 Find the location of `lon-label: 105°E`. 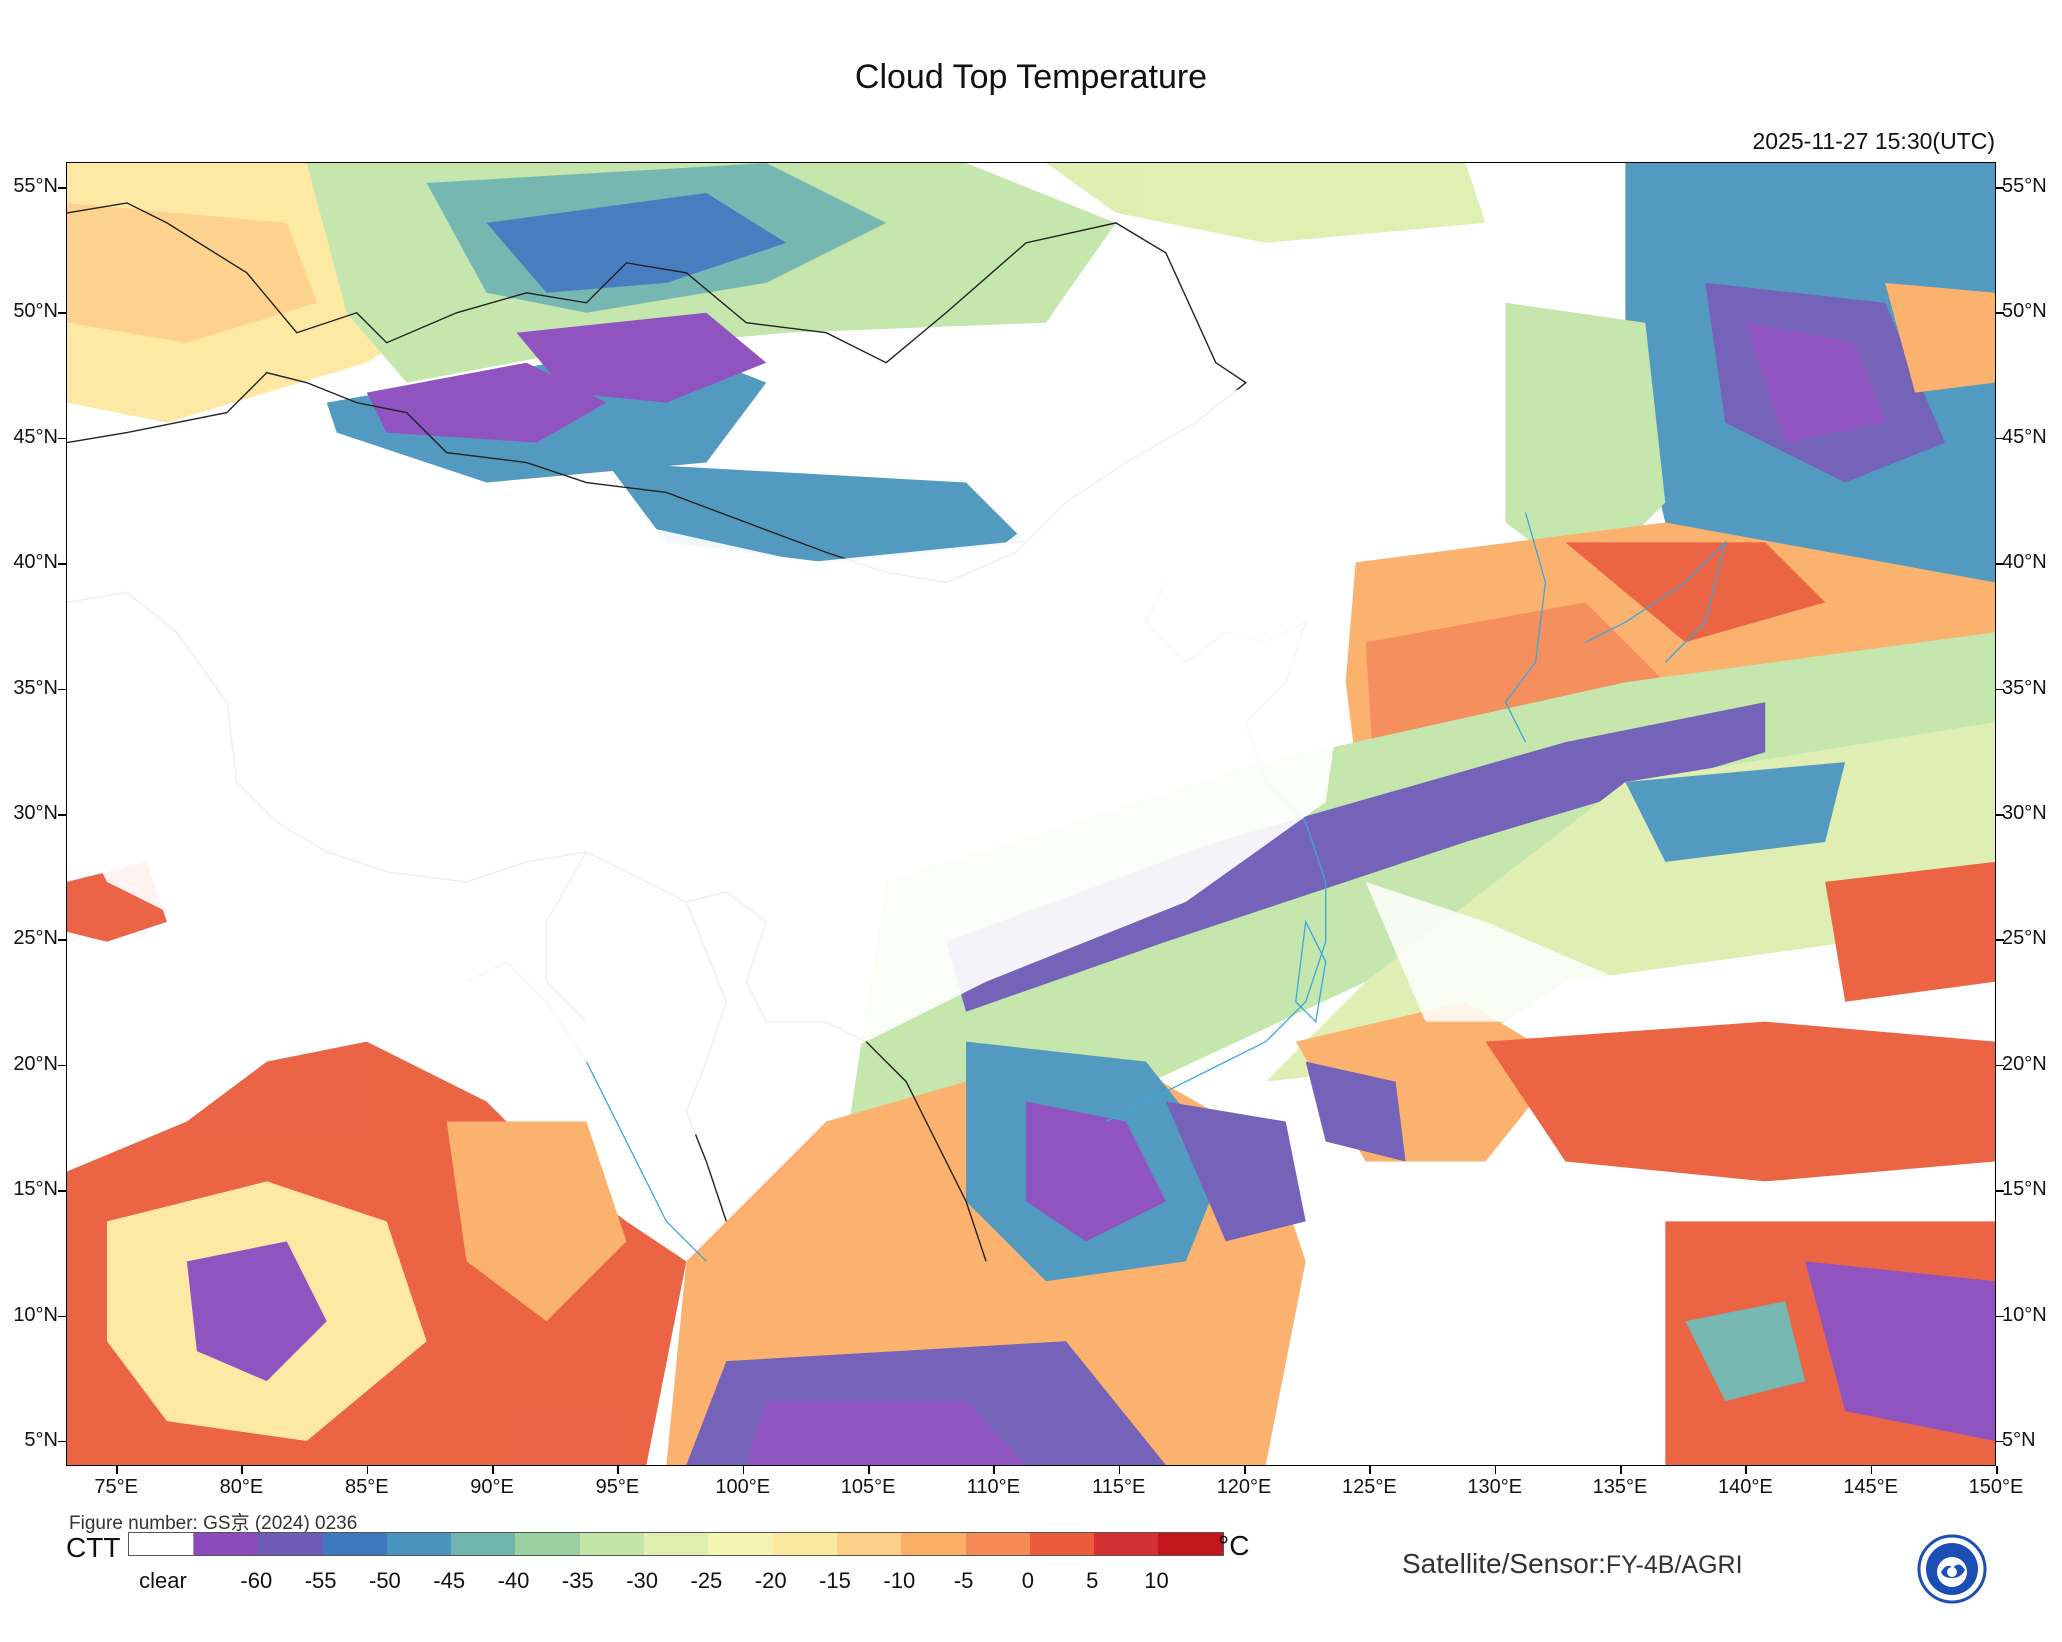

lon-label: 105°E is located at coordinates (868, 1487).